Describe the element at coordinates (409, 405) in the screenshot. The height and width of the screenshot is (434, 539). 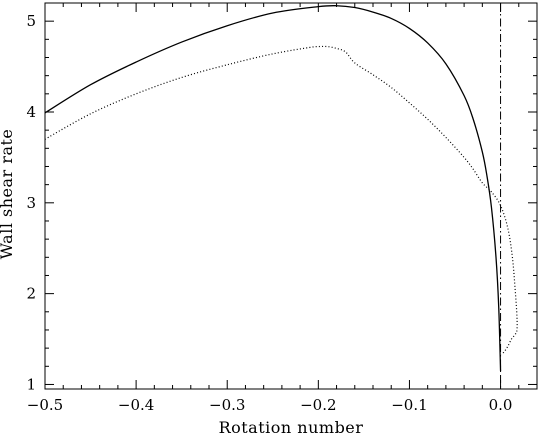
I see `x-tick-label: −0.1` at that location.